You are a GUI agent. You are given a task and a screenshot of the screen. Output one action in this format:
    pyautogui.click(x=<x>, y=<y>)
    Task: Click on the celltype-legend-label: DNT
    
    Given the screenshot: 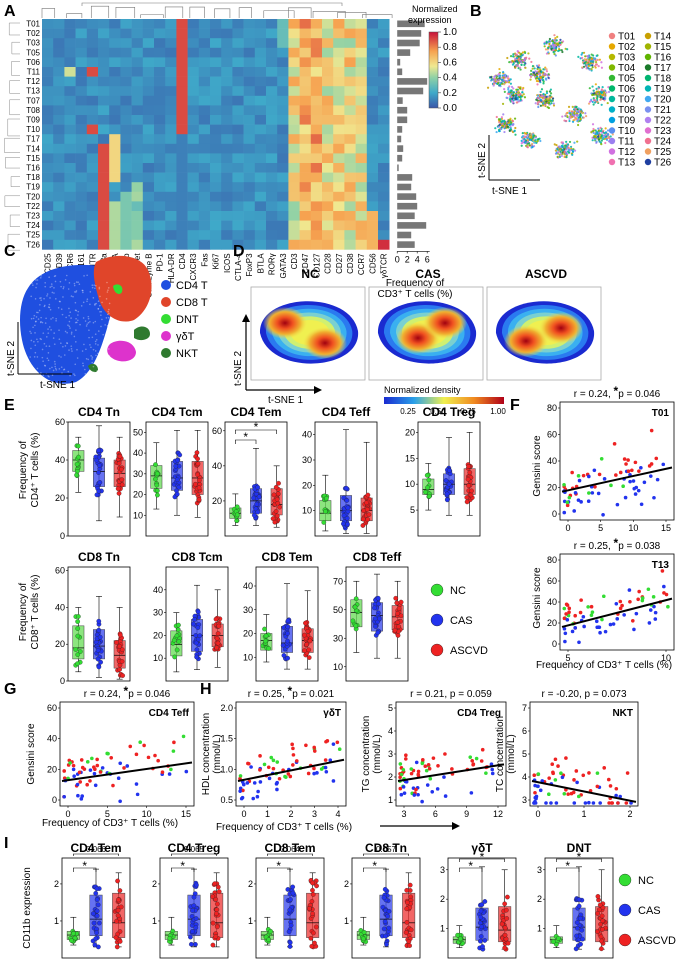 What is the action you would take?
    pyautogui.click(x=187, y=320)
    